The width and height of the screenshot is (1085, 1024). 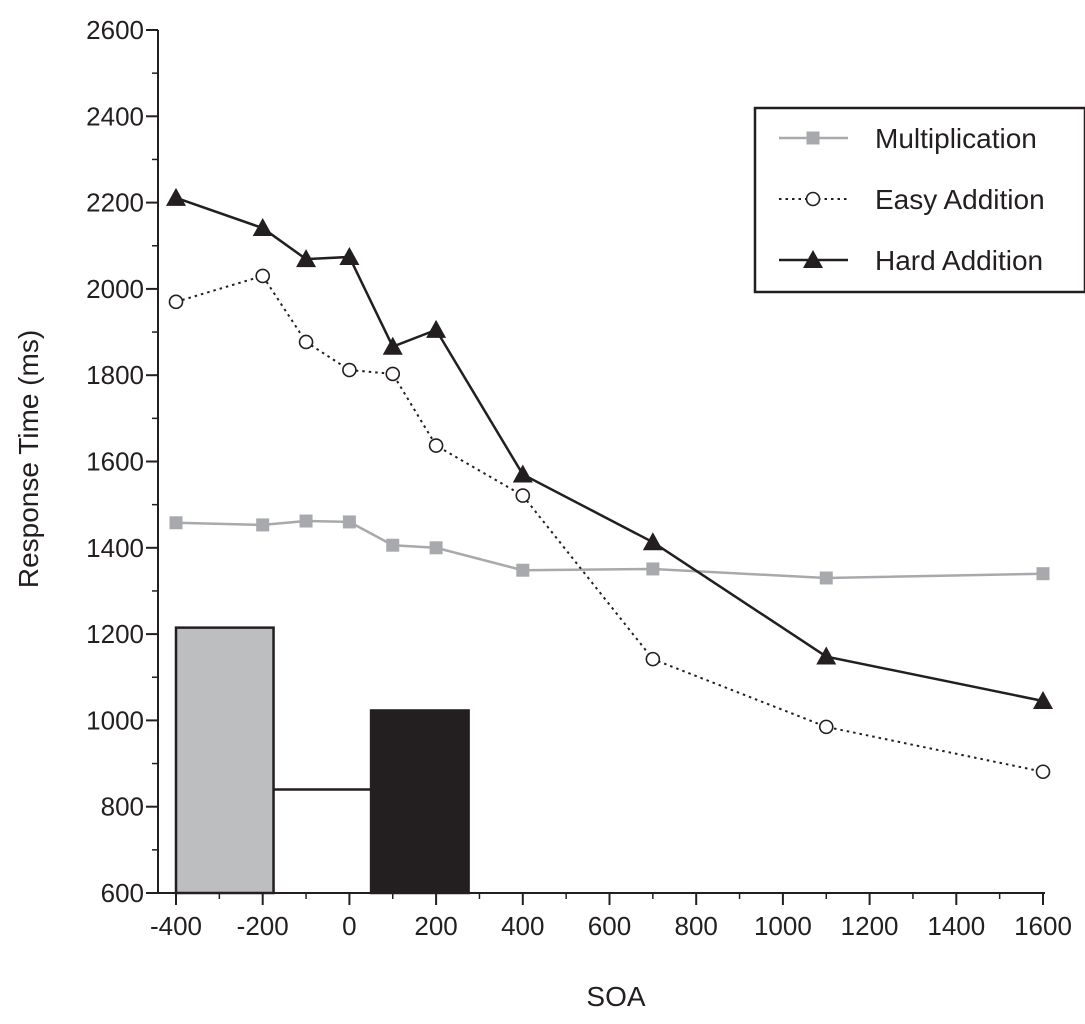 What do you see at coordinates (419, 802) in the screenshot?
I see `second-stimulus-box` at bounding box center [419, 802].